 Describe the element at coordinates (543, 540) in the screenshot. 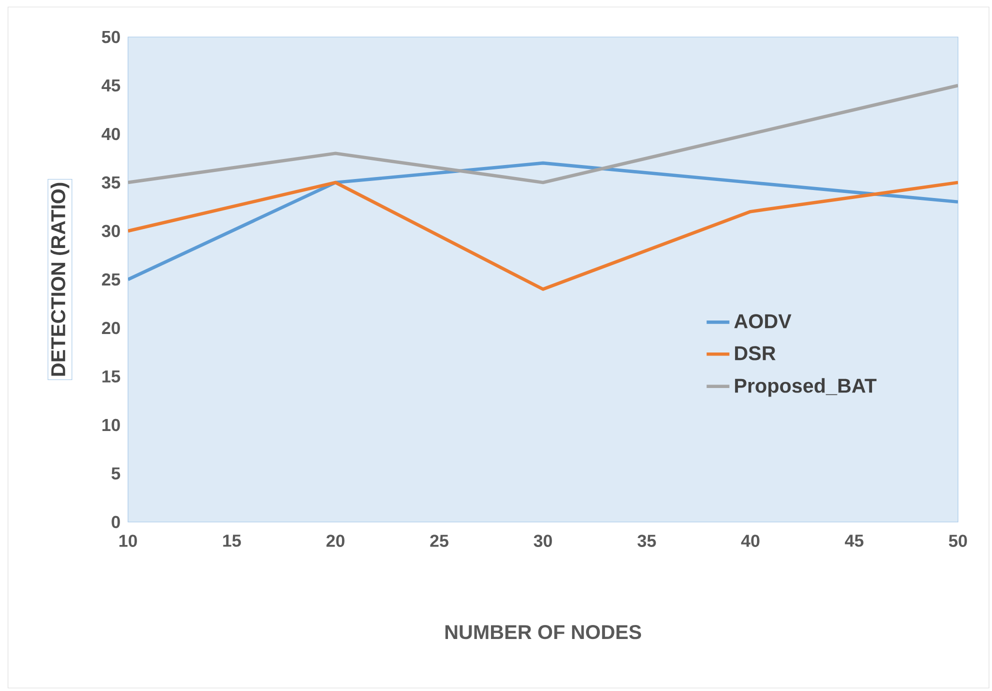

I see `x-tick-label: 30` at that location.